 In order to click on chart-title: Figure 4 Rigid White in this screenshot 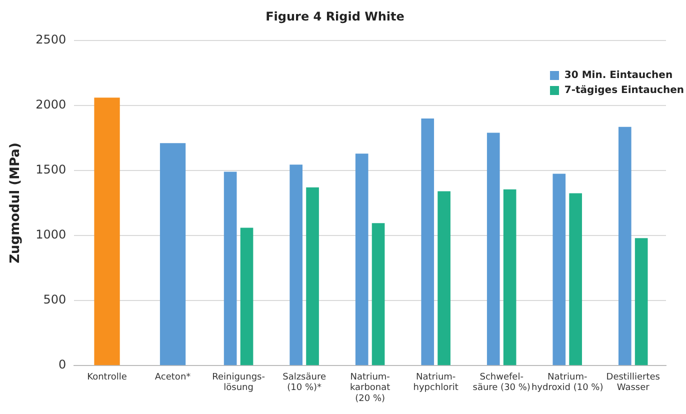, I will do `click(335, 16)`.